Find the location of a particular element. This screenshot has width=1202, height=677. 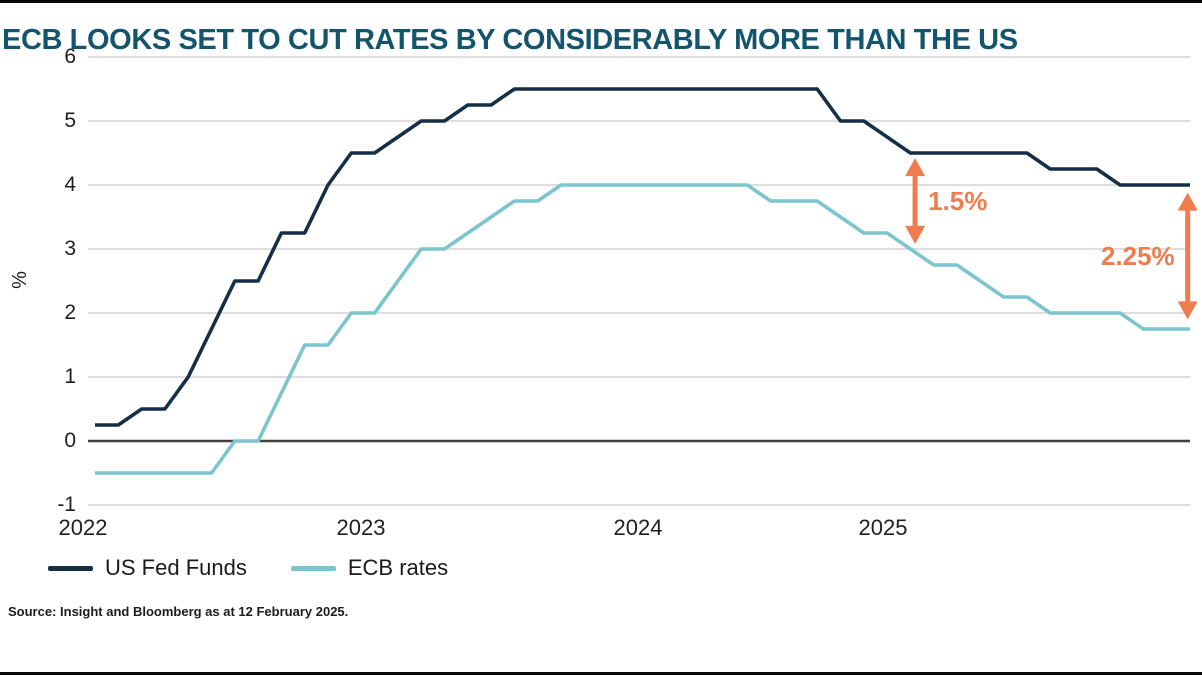

legend-item-ecb-rates: ECB rates is located at coordinates (369, 568).